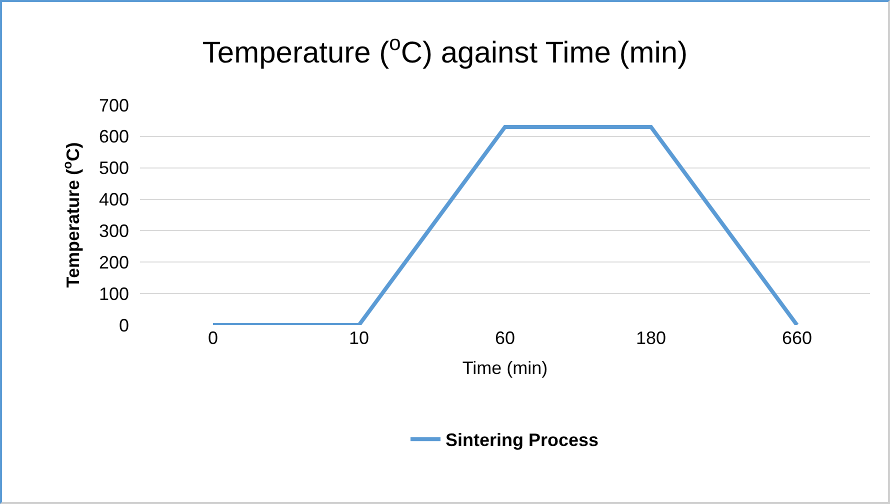  I want to click on x-tick-label: 660, so click(797, 338).